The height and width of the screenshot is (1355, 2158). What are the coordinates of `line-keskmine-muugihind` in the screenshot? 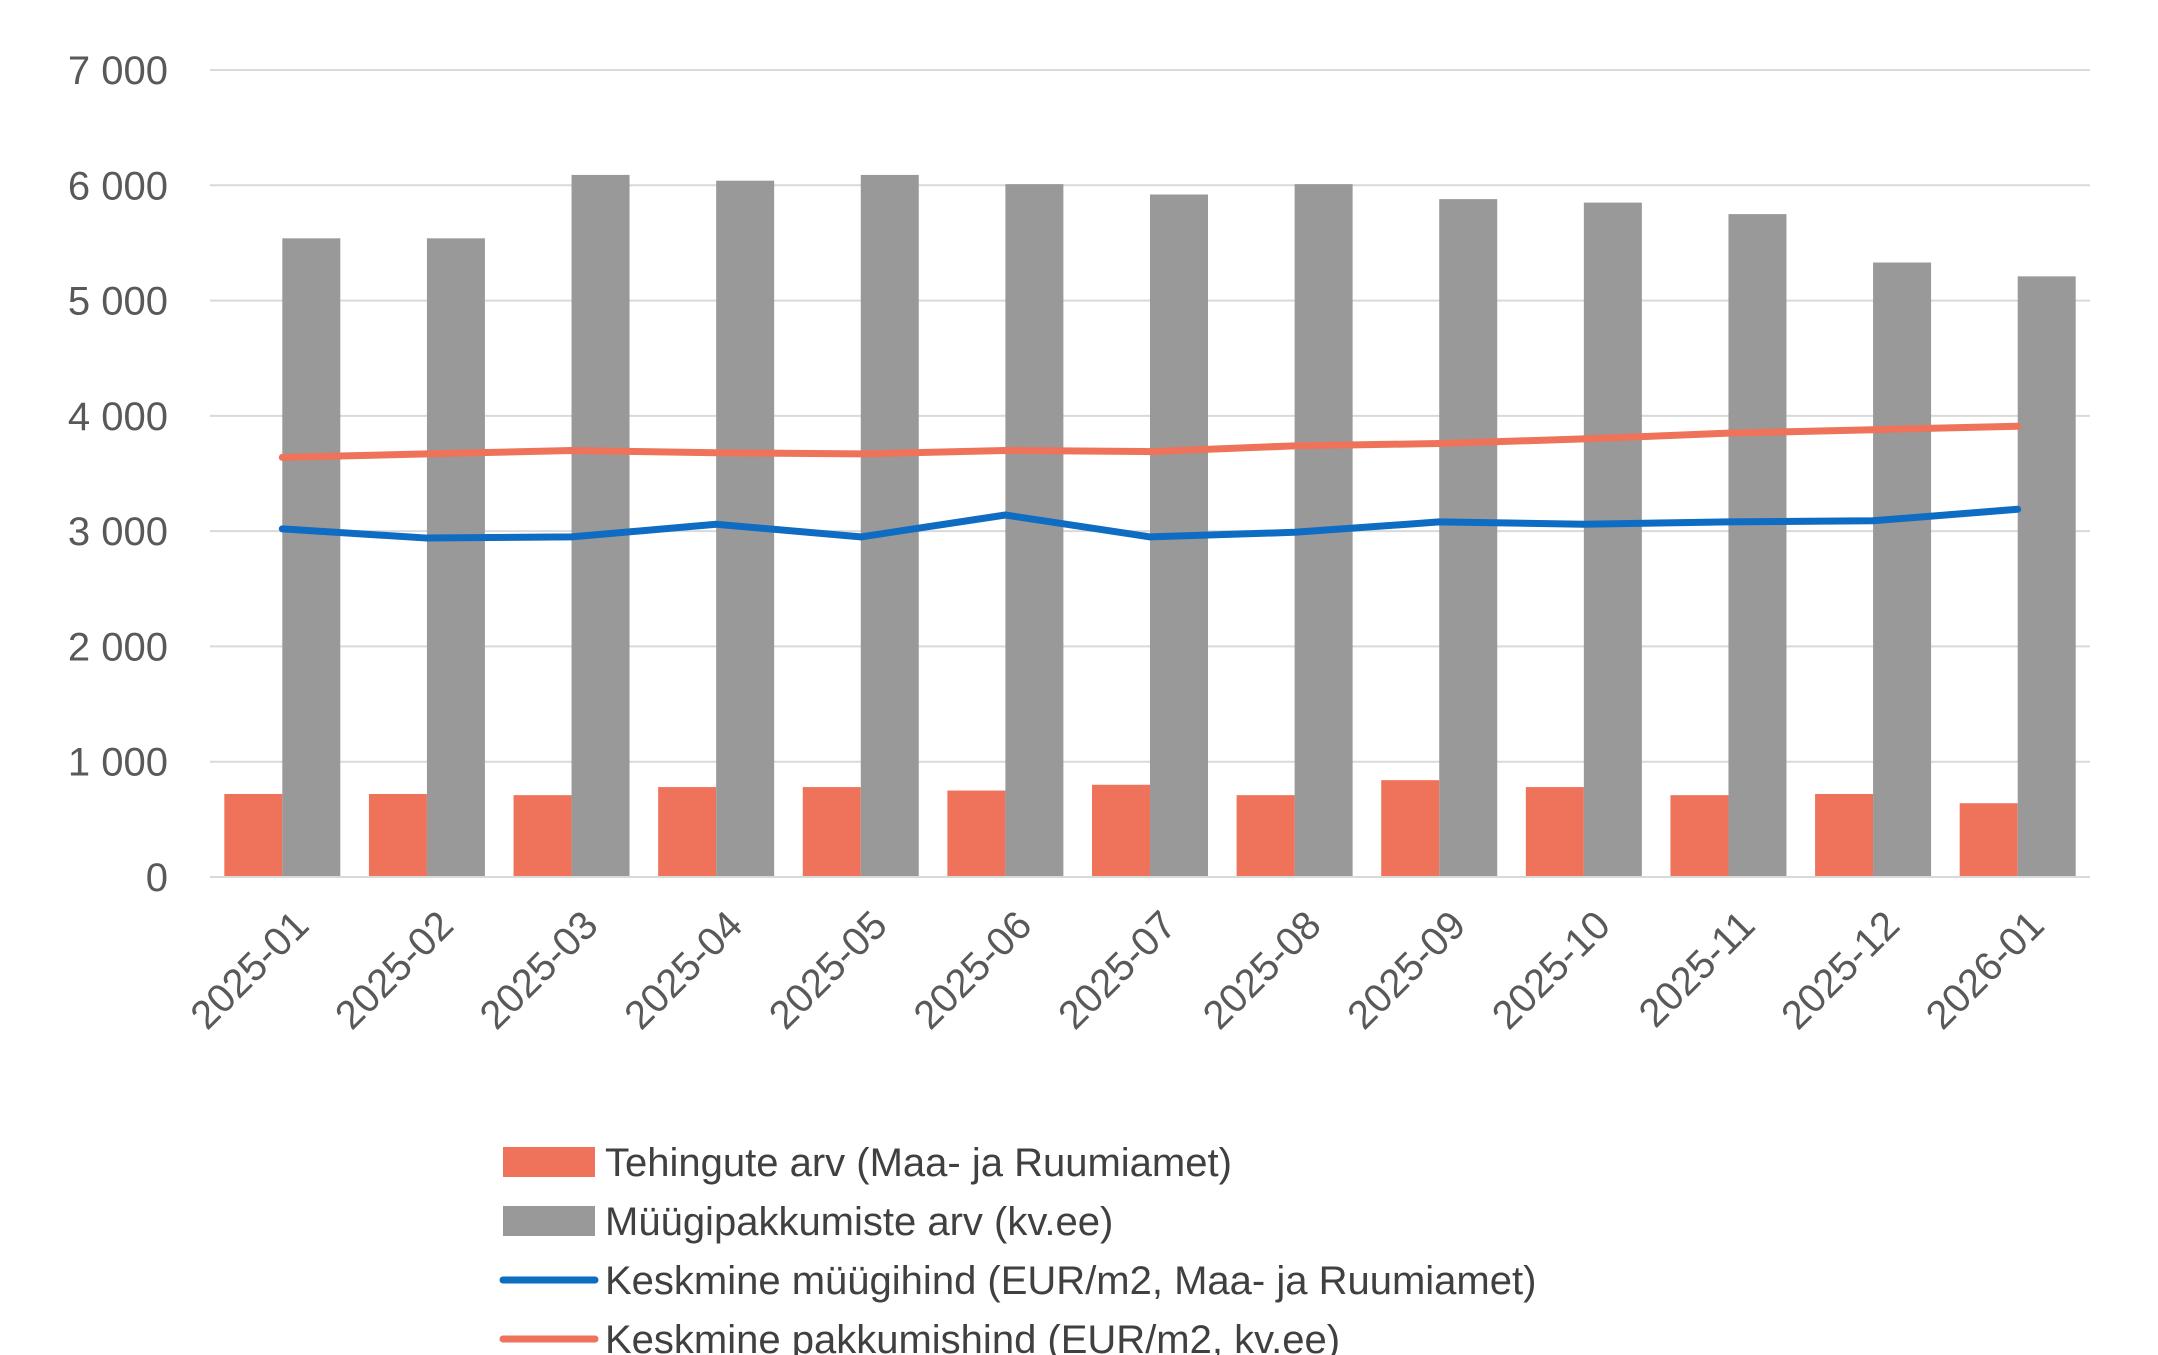 It's located at (1150, 523).